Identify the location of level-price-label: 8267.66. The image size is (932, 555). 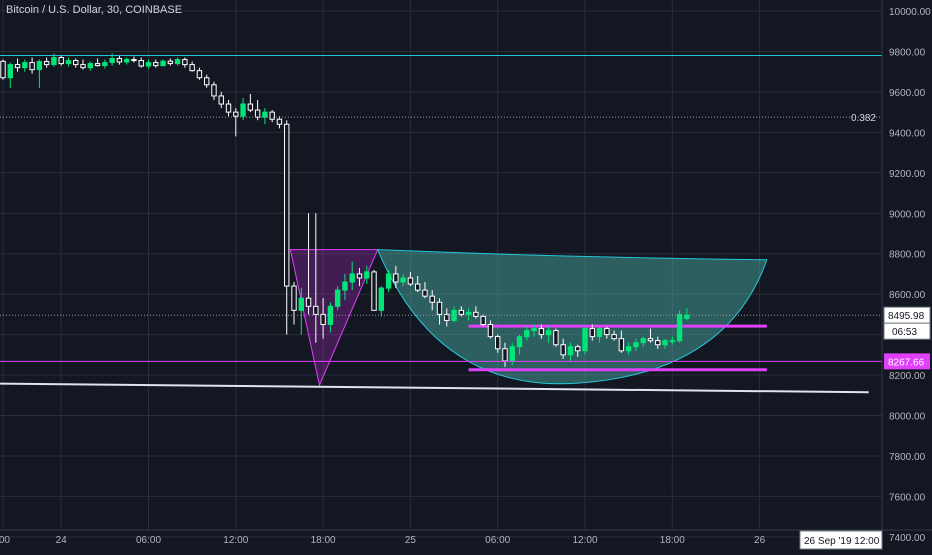
(906, 362).